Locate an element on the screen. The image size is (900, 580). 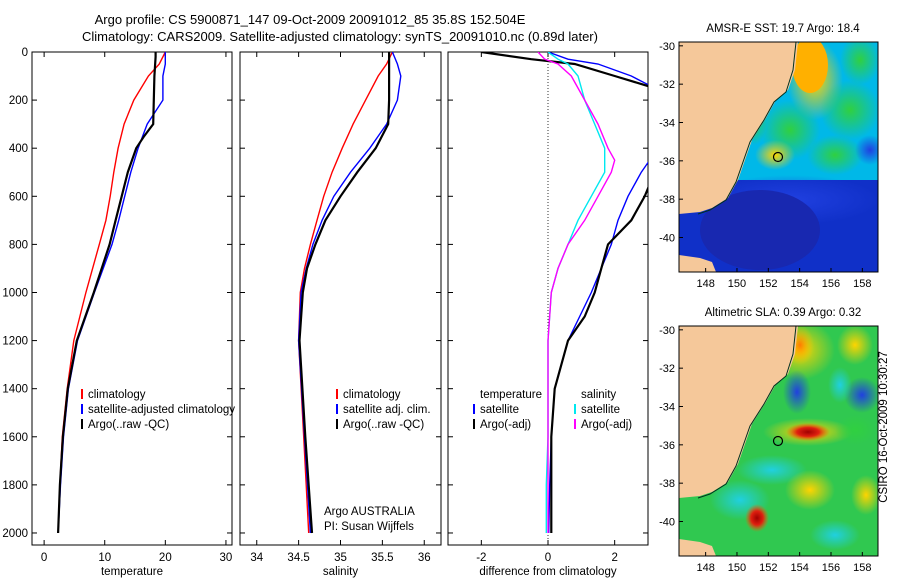
x-tick-label: 30 is located at coordinates (226, 558).